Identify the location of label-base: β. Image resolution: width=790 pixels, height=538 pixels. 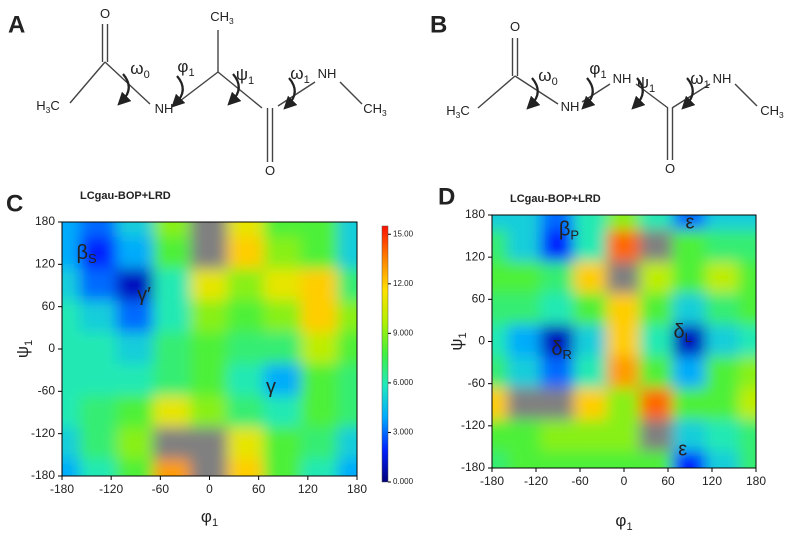
(82, 253).